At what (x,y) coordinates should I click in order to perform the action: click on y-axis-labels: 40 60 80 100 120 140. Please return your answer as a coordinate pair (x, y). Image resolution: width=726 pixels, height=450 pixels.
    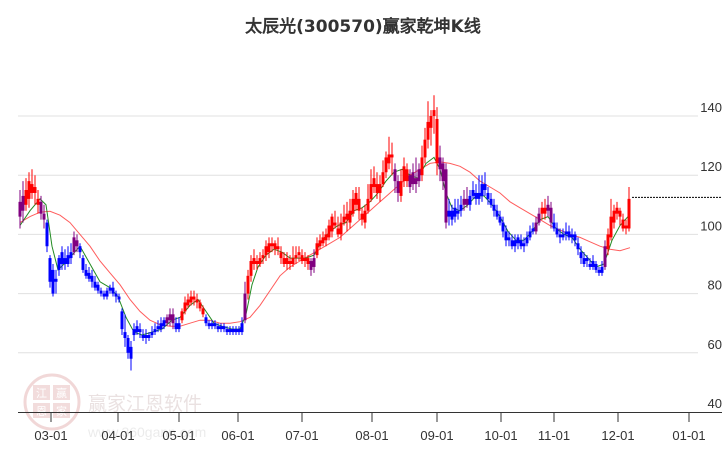
    Looking at the image, I should click on (711, 255).